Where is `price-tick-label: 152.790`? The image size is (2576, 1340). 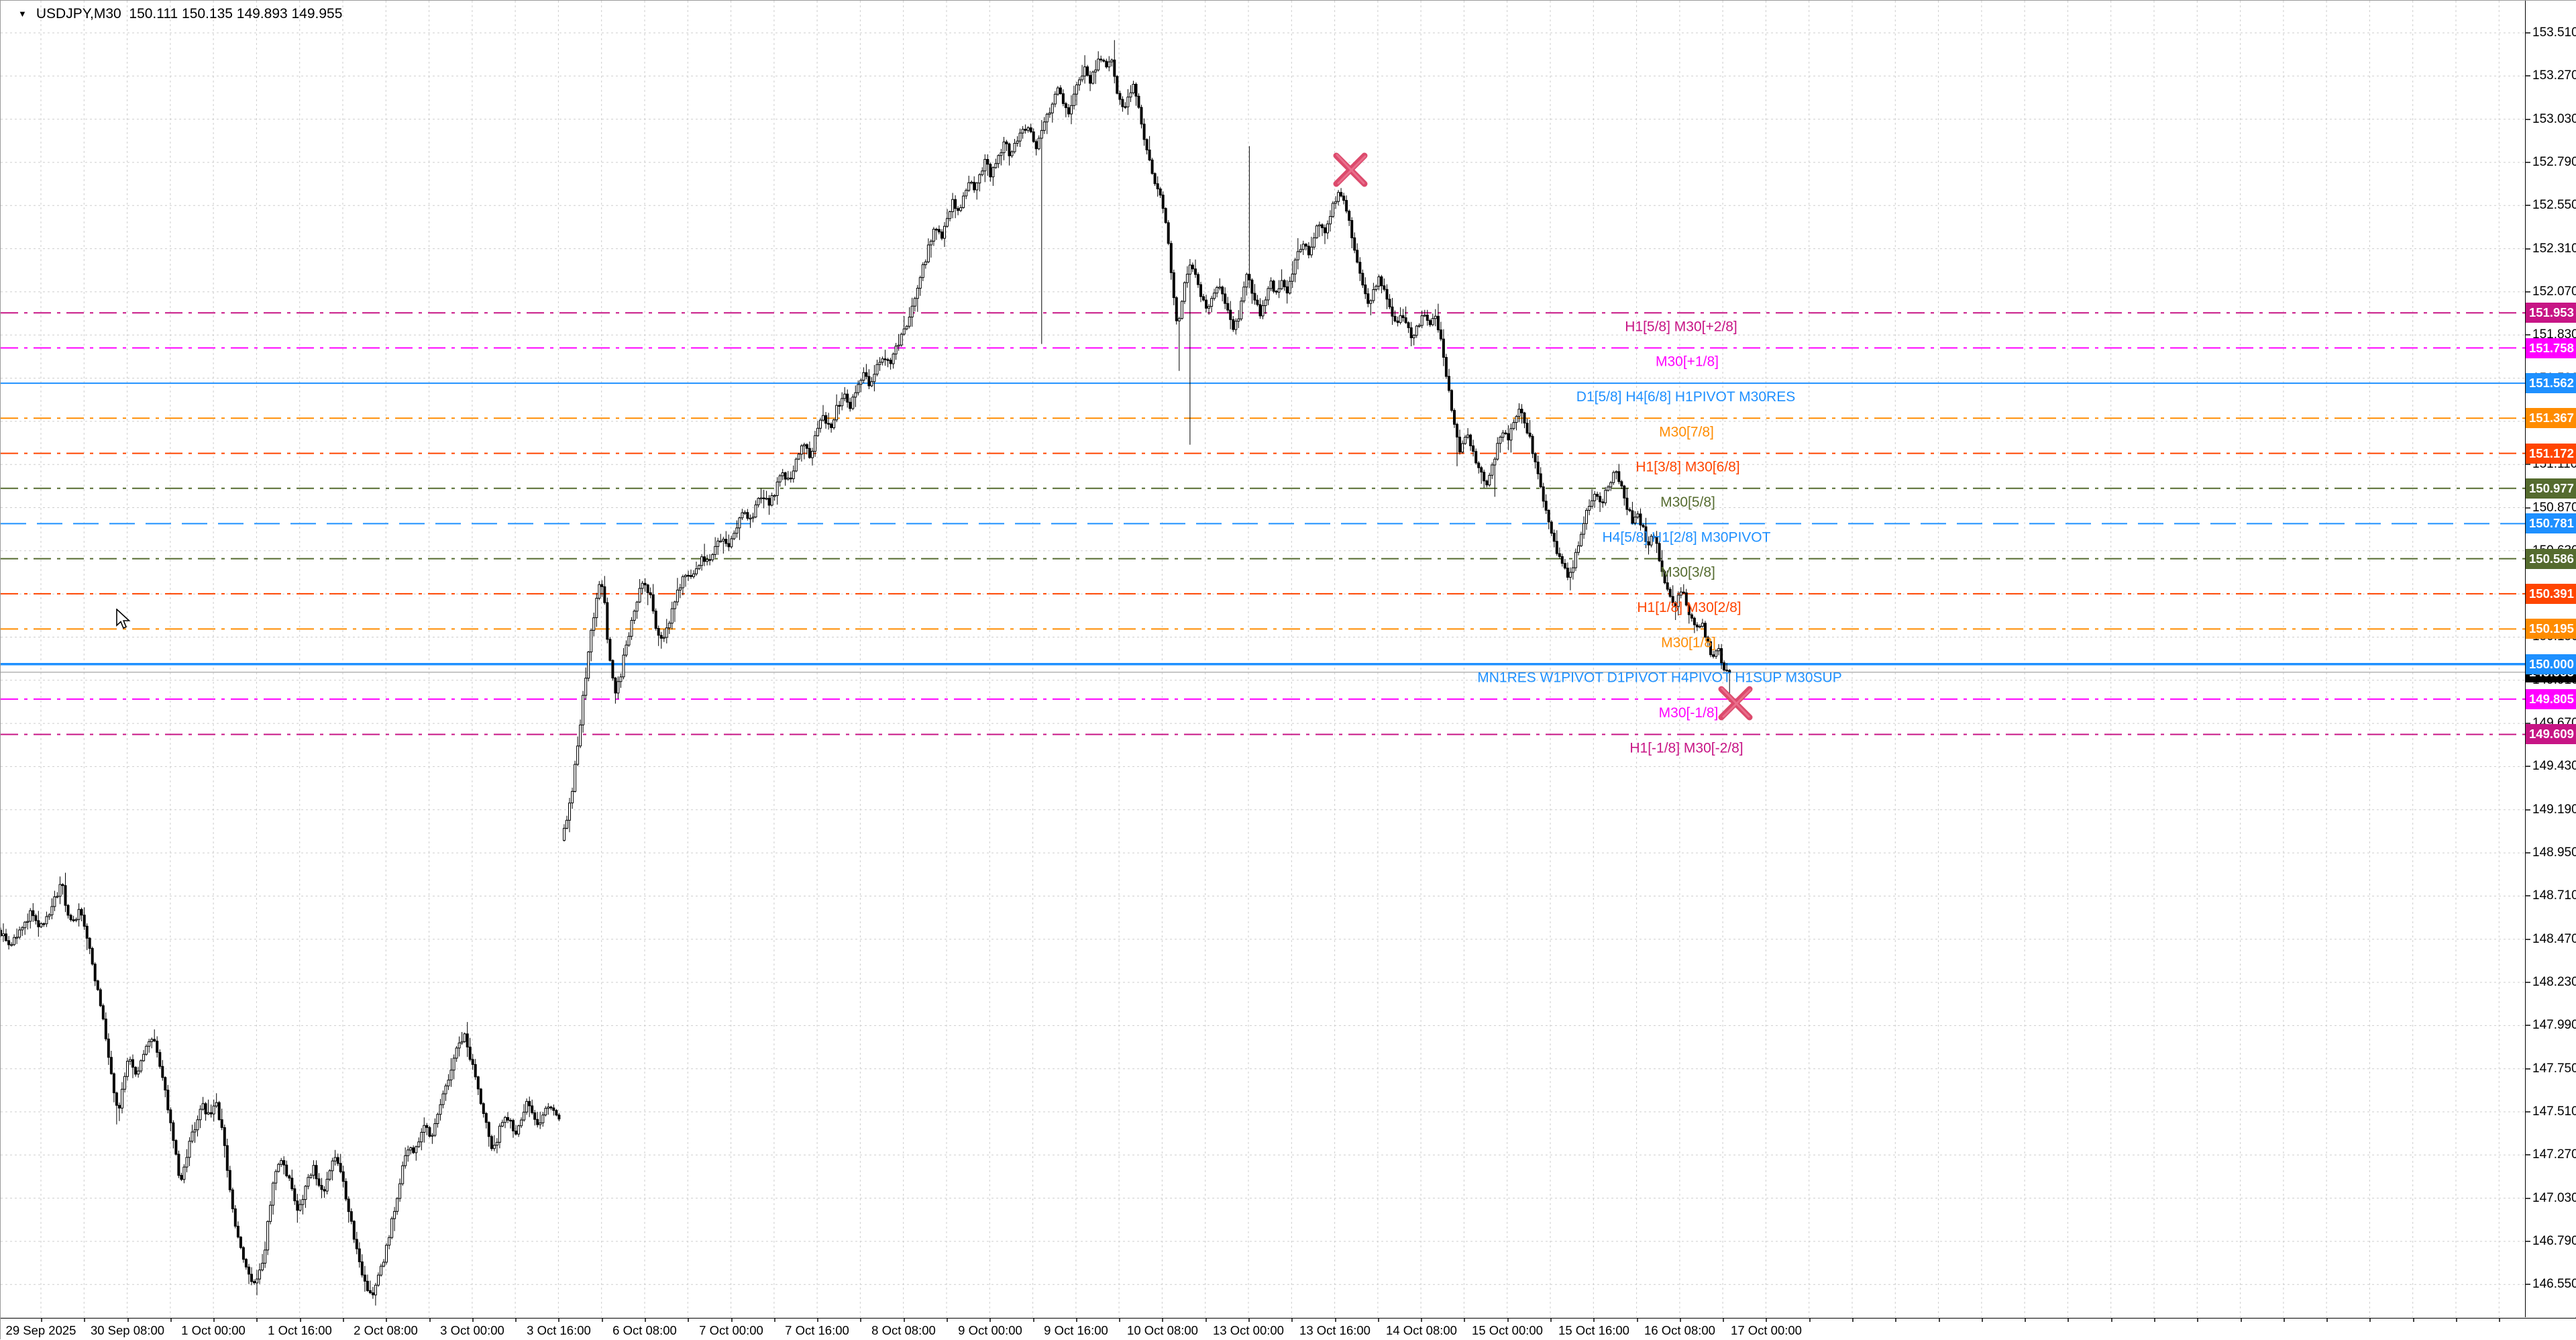
price-tick-label: 152.790 is located at coordinates (2554, 162).